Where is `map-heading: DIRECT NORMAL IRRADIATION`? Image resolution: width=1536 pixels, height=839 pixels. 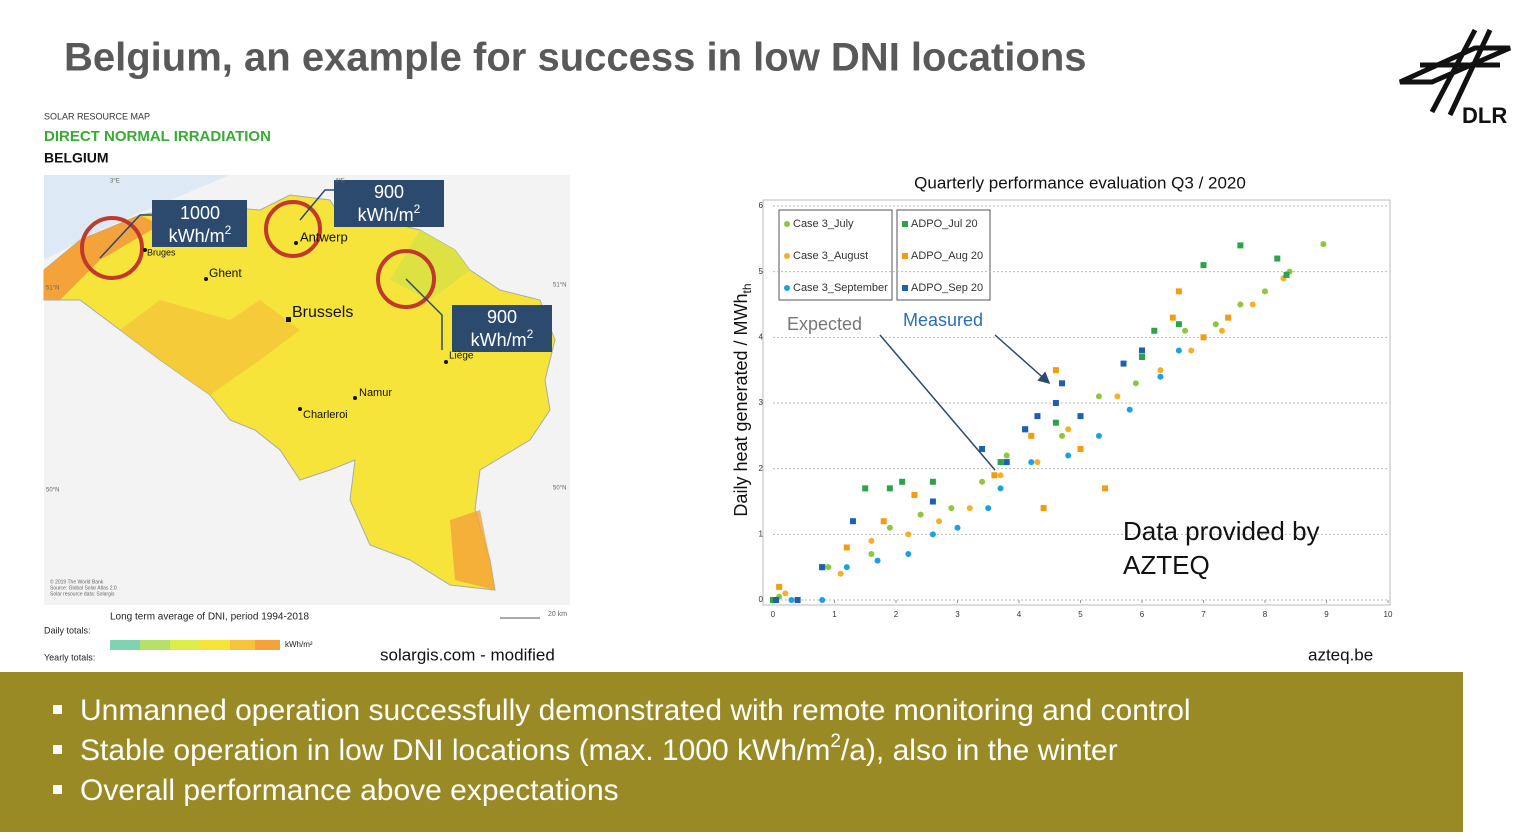
map-heading: DIRECT NORMAL IRRADIATION is located at coordinates (157, 136).